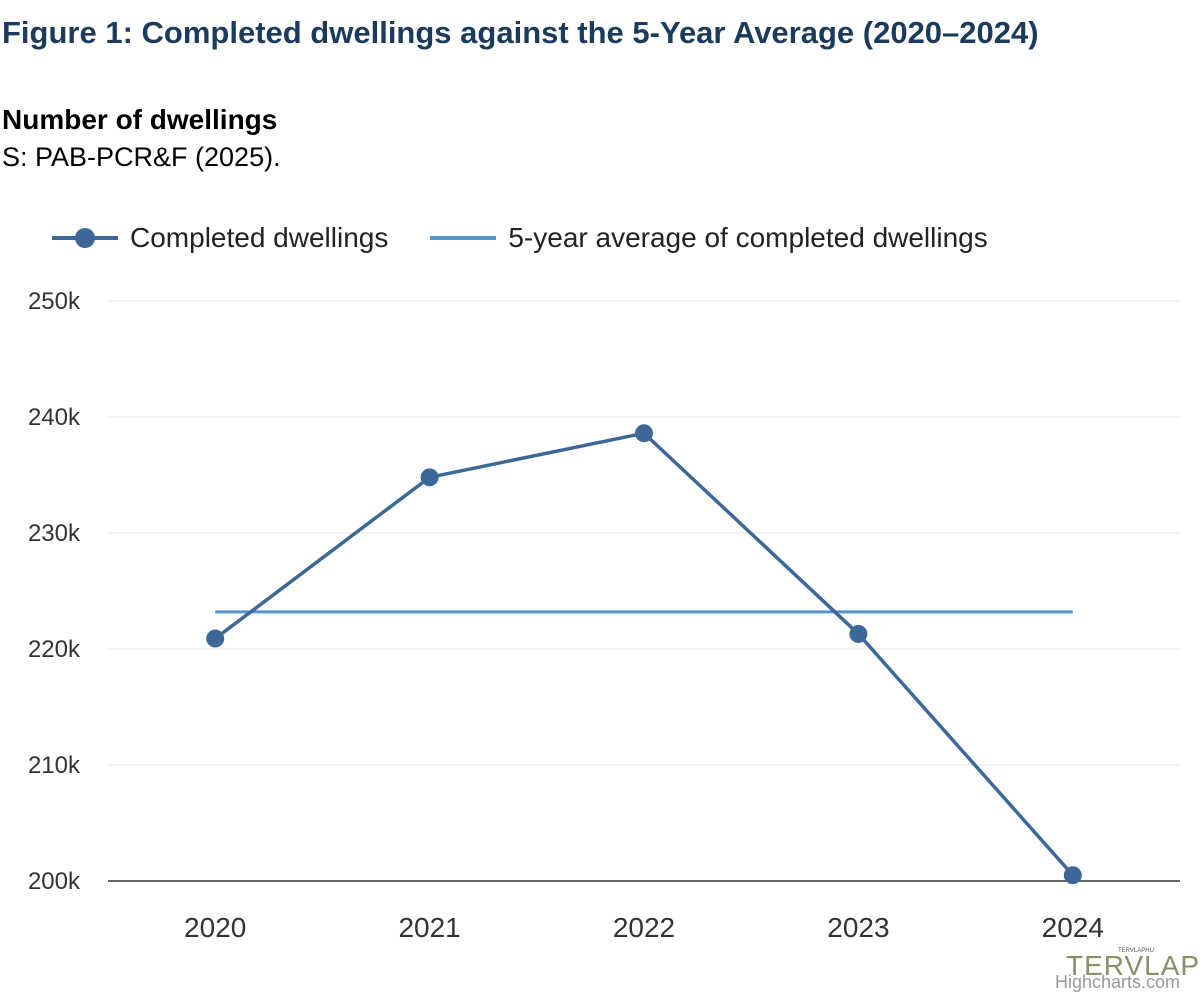 The width and height of the screenshot is (1200, 1000). I want to click on legend-item-average: 5-year average of completed dwellings, so click(708, 238).